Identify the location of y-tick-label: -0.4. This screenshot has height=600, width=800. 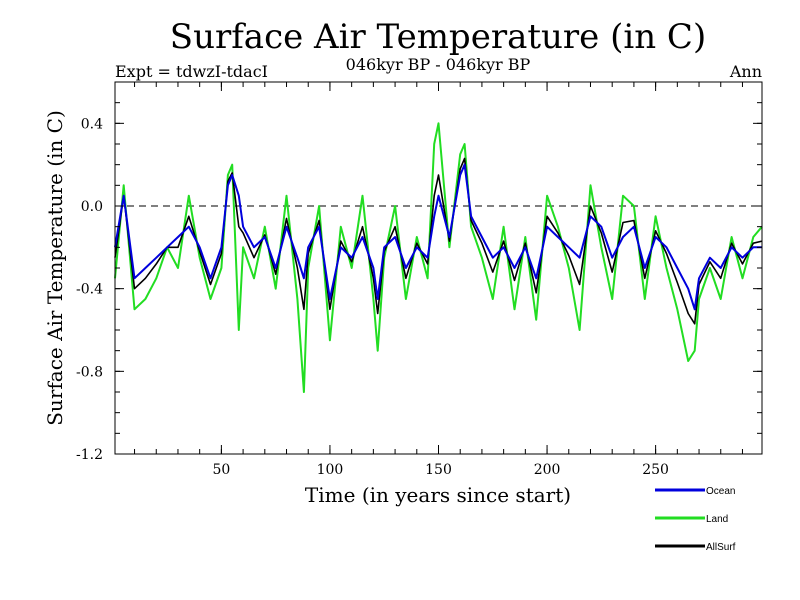
(89, 290).